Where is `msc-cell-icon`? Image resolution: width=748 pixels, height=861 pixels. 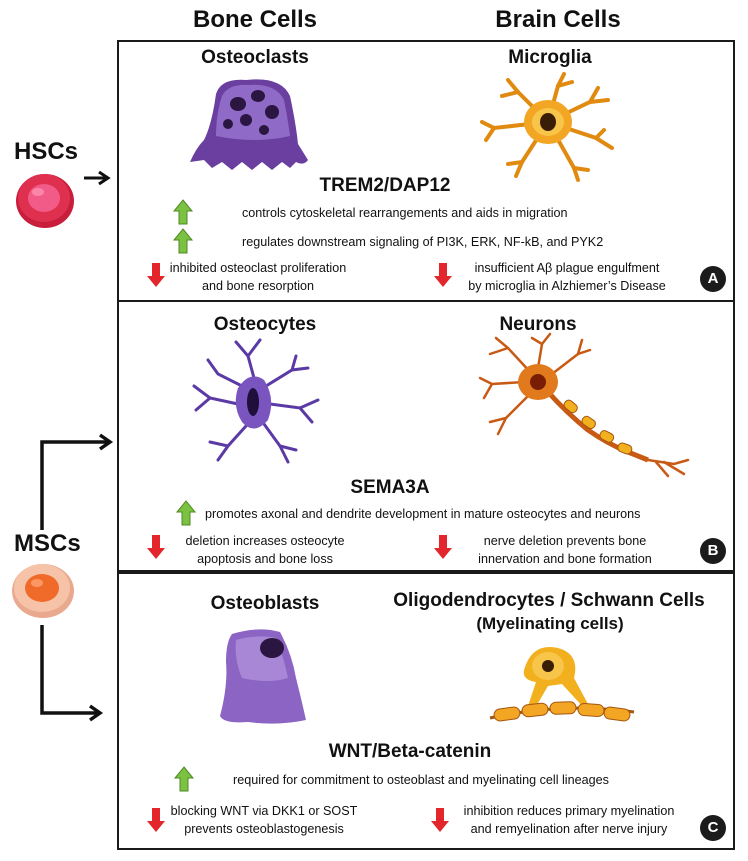
msc-cell-icon is located at coordinates (43, 589).